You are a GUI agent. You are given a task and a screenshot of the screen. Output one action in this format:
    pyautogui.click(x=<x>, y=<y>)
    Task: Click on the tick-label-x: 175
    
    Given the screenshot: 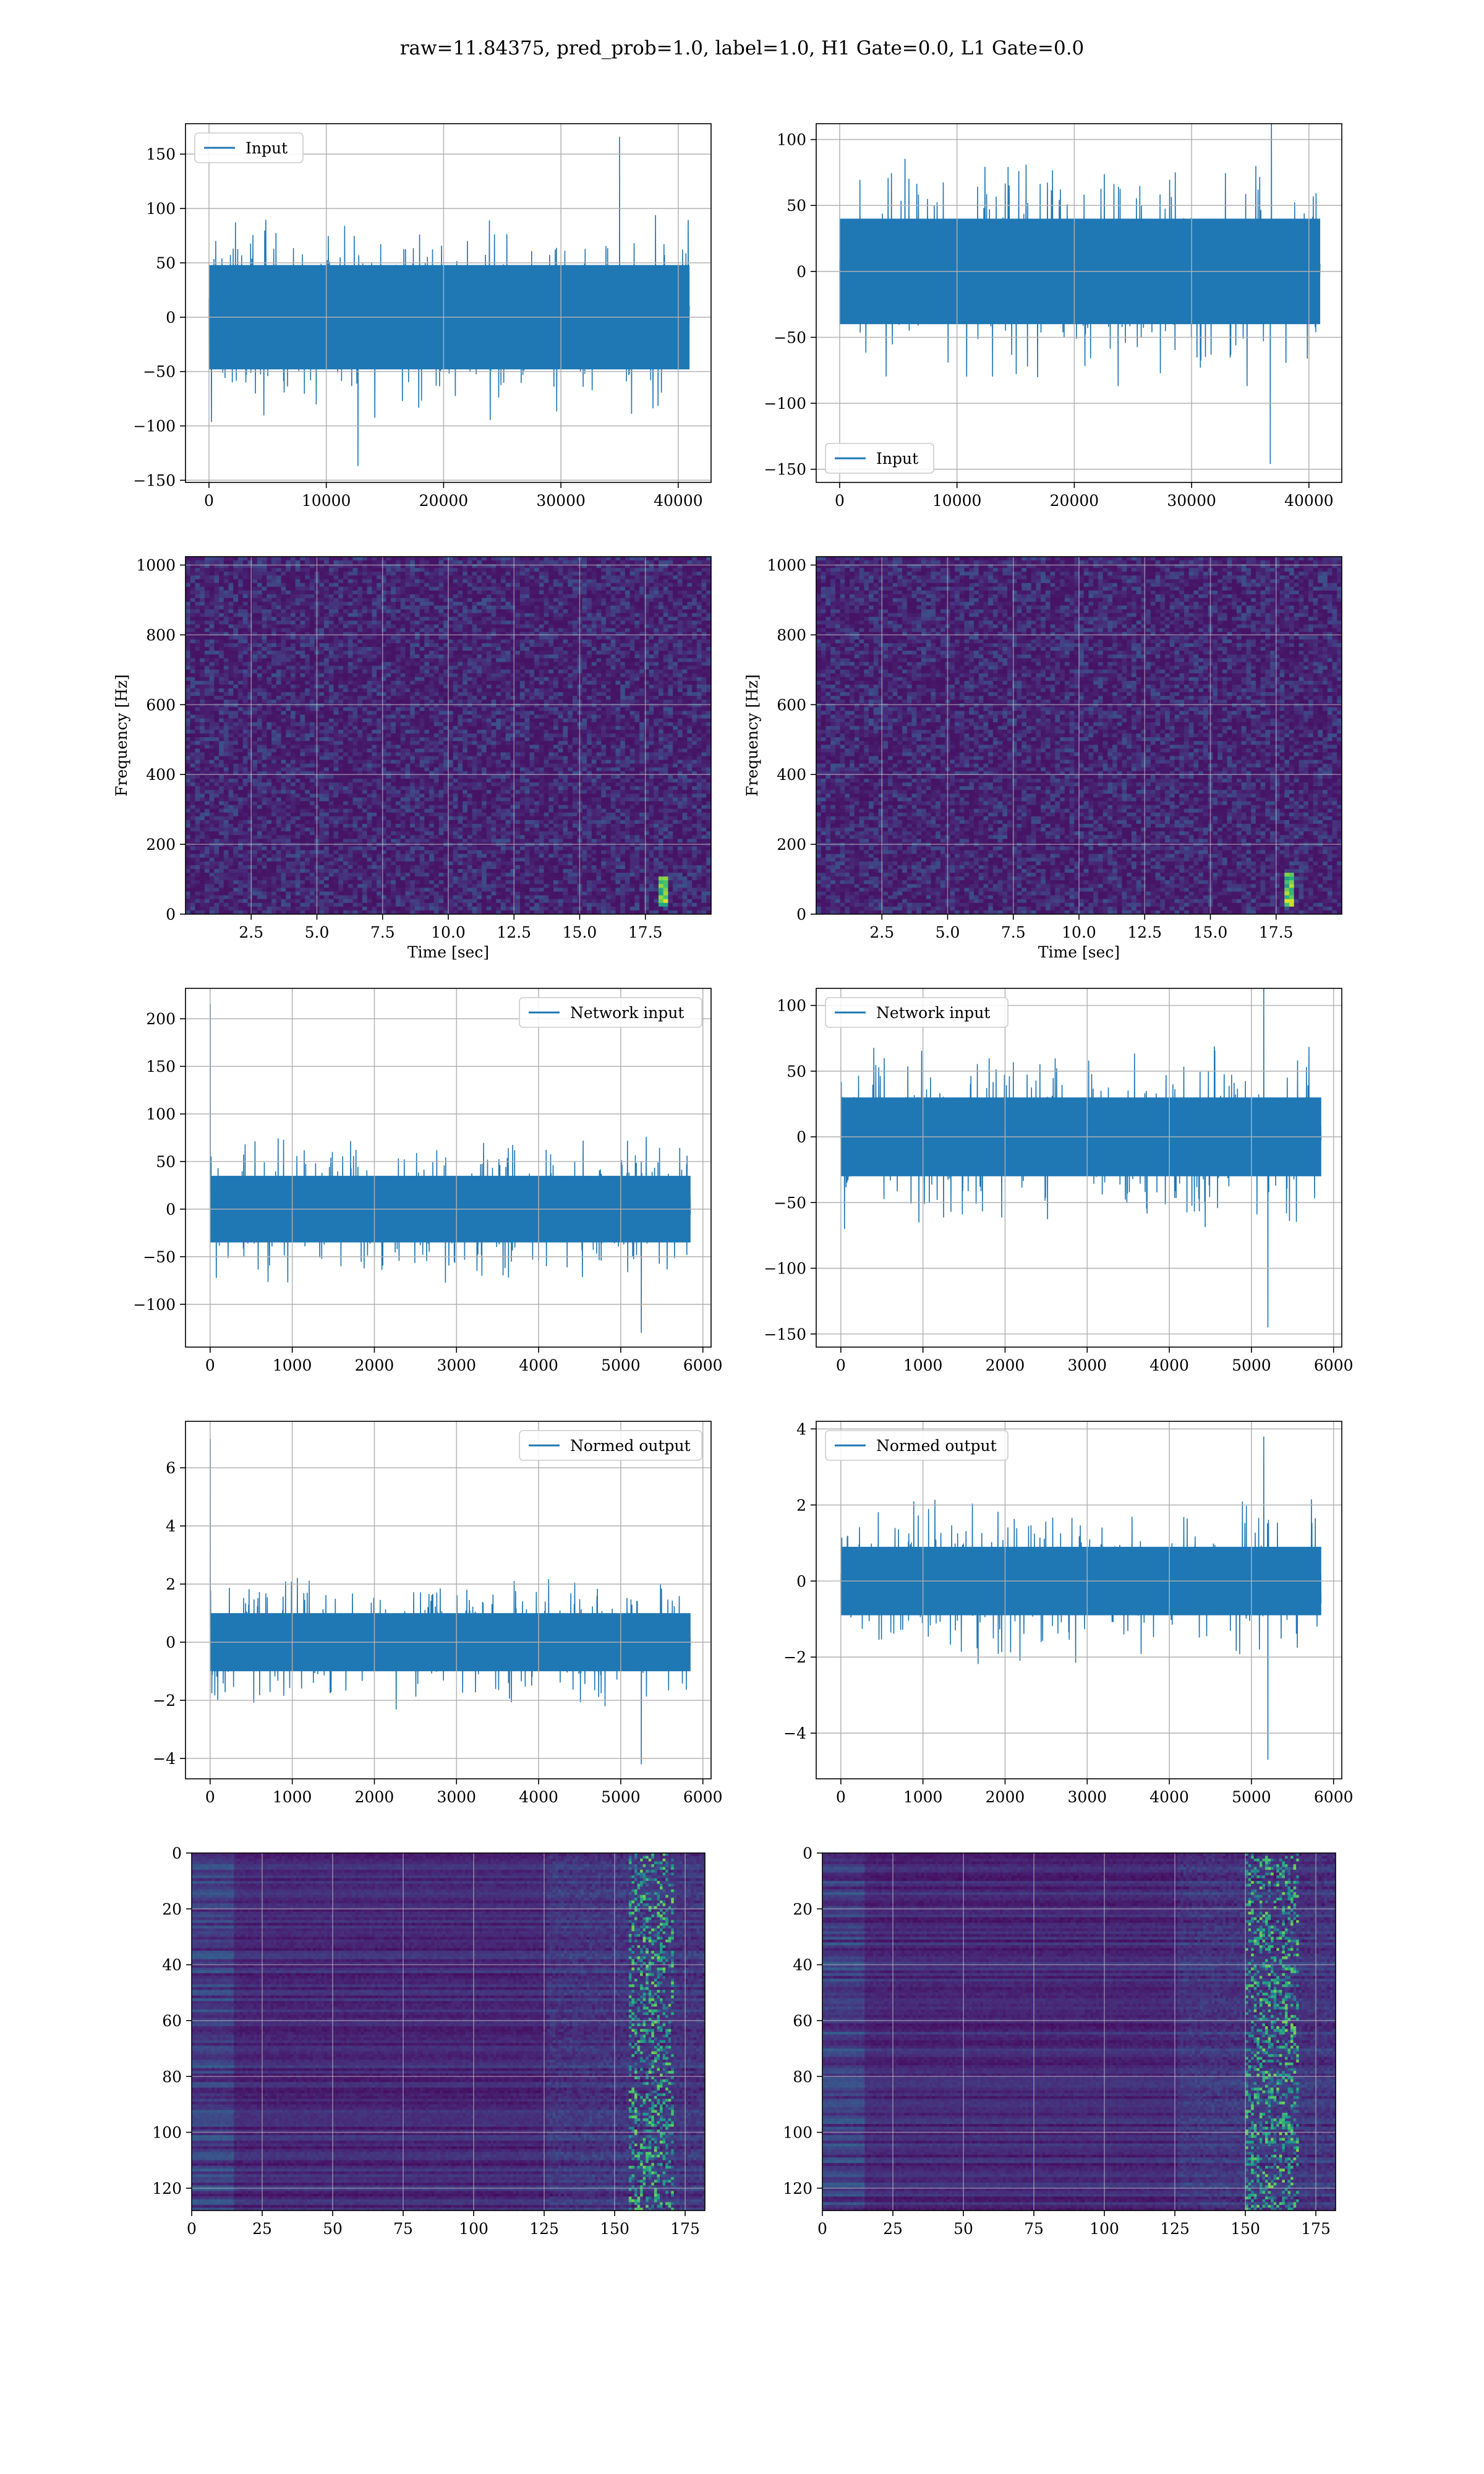 What is the action you would take?
    pyautogui.click(x=1316, y=2229)
    